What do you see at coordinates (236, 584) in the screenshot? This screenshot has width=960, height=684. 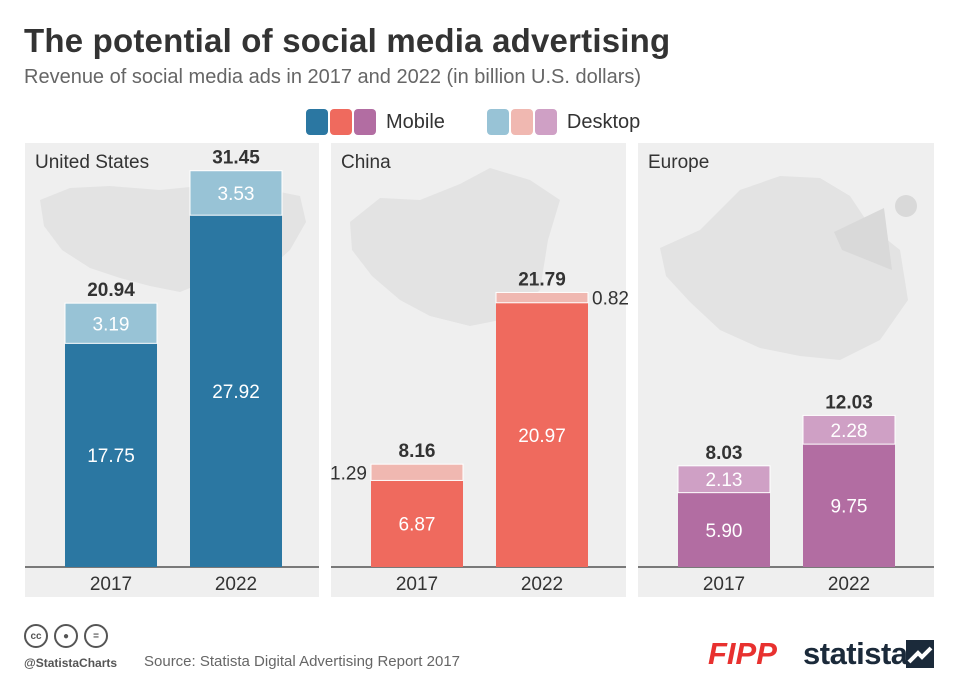 I see `tick-label-us-2022: 2022` at bounding box center [236, 584].